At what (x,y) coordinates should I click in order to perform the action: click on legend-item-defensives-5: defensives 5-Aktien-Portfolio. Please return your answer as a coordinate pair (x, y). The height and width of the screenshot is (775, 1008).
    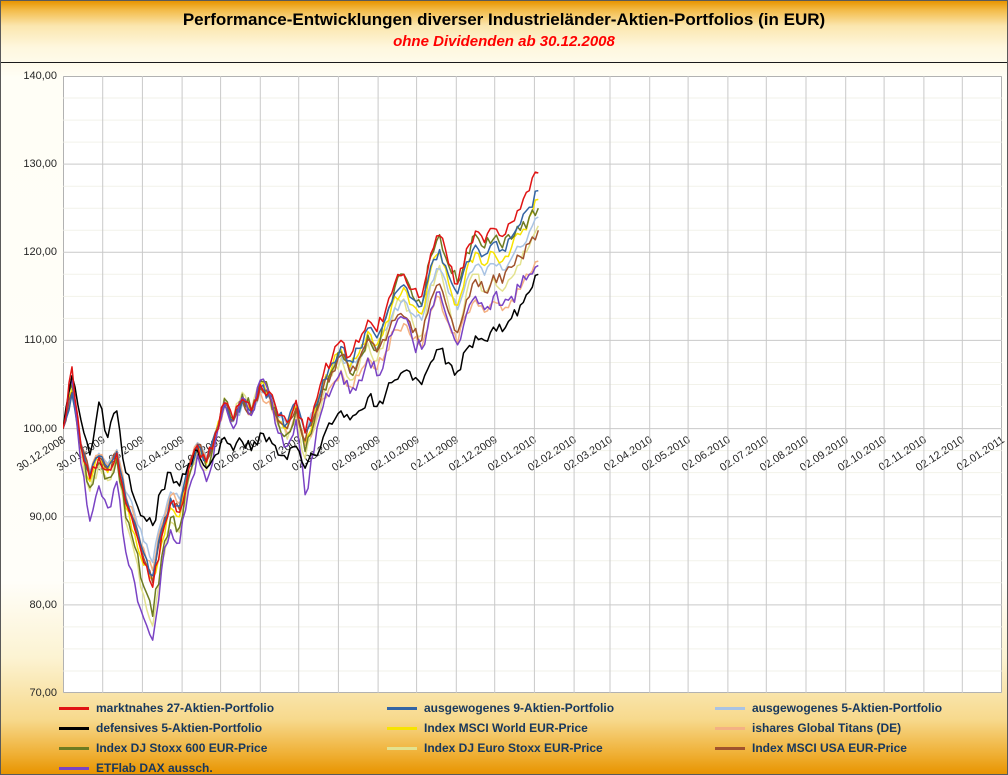
    Looking at the image, I should click on (223, 728).